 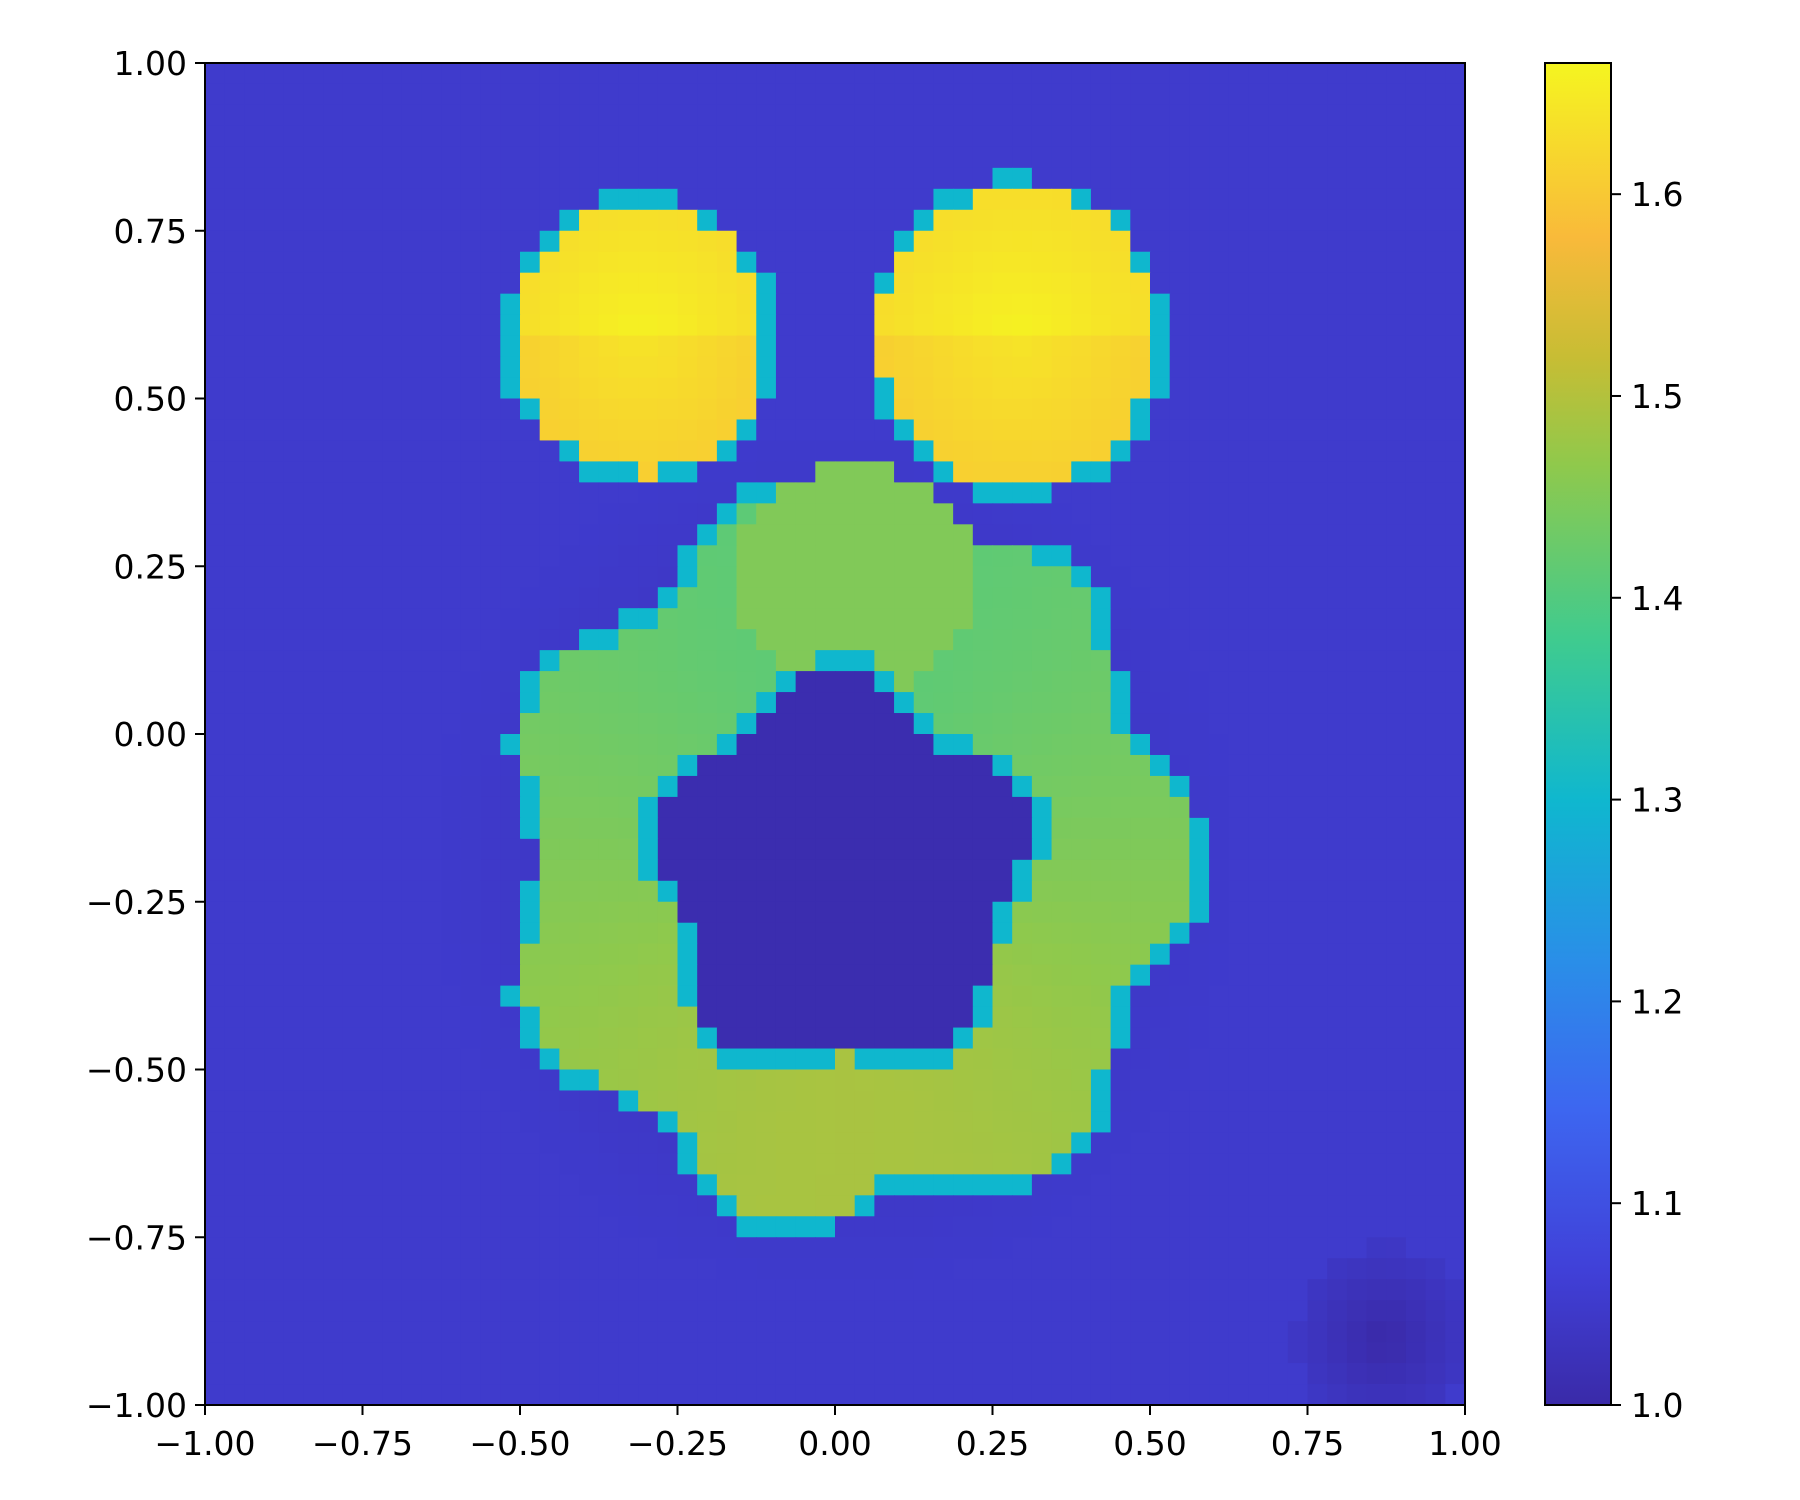 What do you see at coordinates (136, 1237) in the screenshot?
I see `y-tick-label: −0.75` at bounding box center [136, 1237].